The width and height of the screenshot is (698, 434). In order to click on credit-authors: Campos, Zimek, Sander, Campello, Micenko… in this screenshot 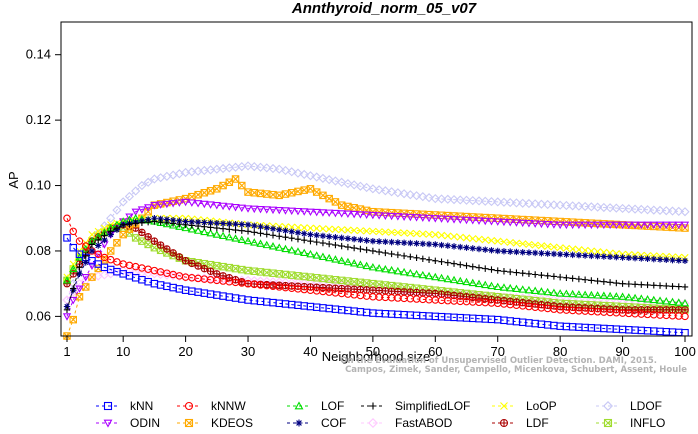, I will do `click(516, 370)`.